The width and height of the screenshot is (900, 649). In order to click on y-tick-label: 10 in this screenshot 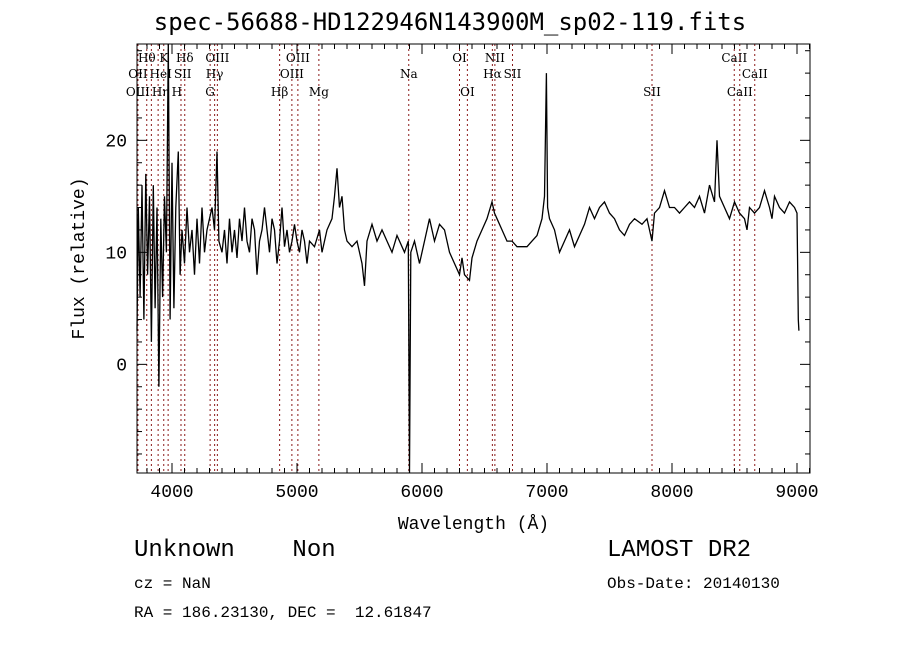, I will do `click(116, 254)`.